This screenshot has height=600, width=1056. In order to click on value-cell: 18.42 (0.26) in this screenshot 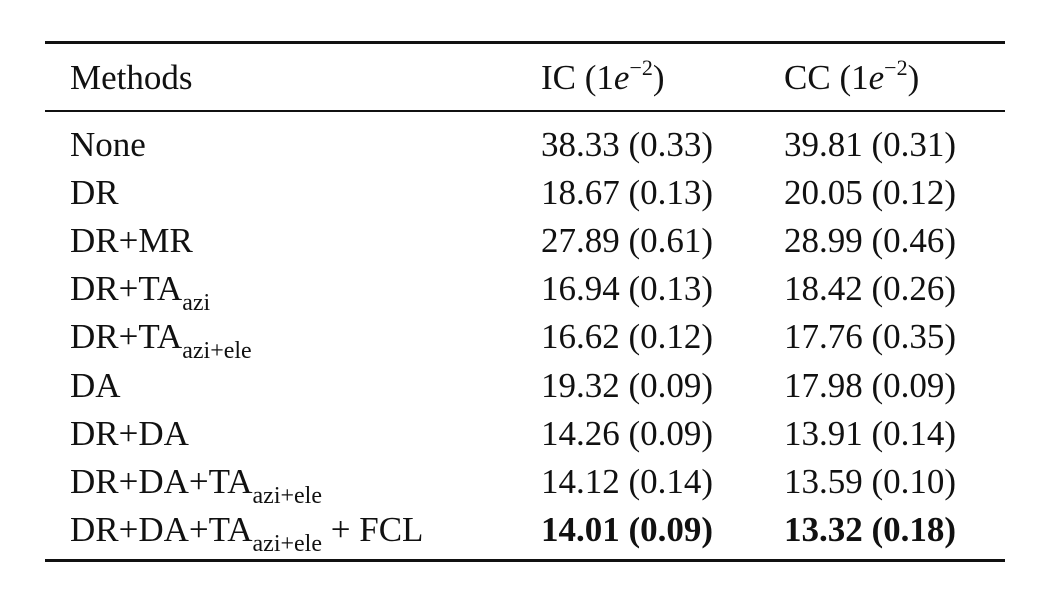, I will do `click(870, 289)`.